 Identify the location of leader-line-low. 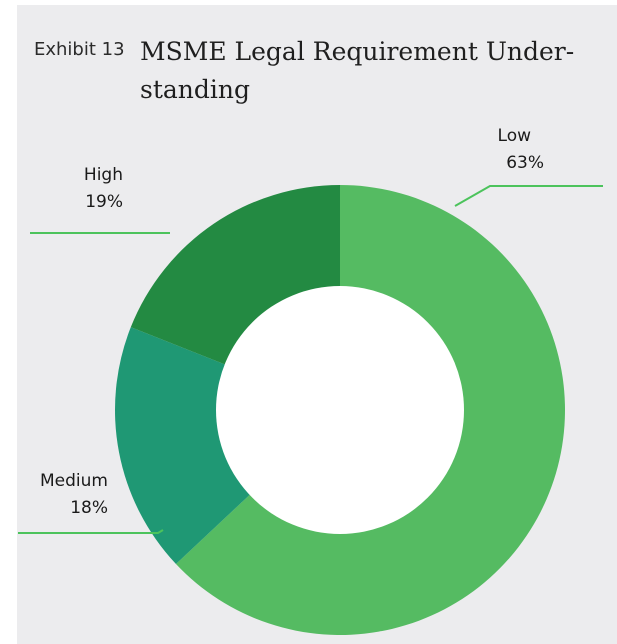
(528, 196).